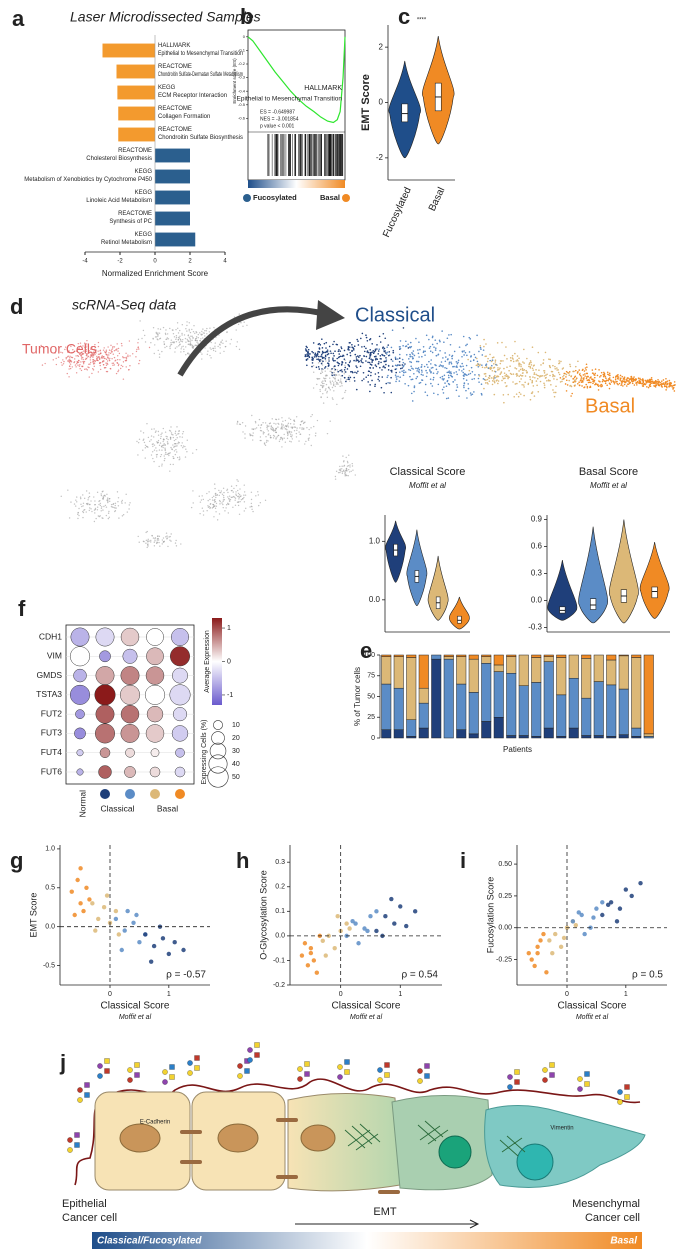 The height and width of the screenshot is (1251, 690). What do you see at coordinates (192, 96) in the screenshot?
I see `bar-category: ECM Receptor Interaction` at bounding box center [192, 96].